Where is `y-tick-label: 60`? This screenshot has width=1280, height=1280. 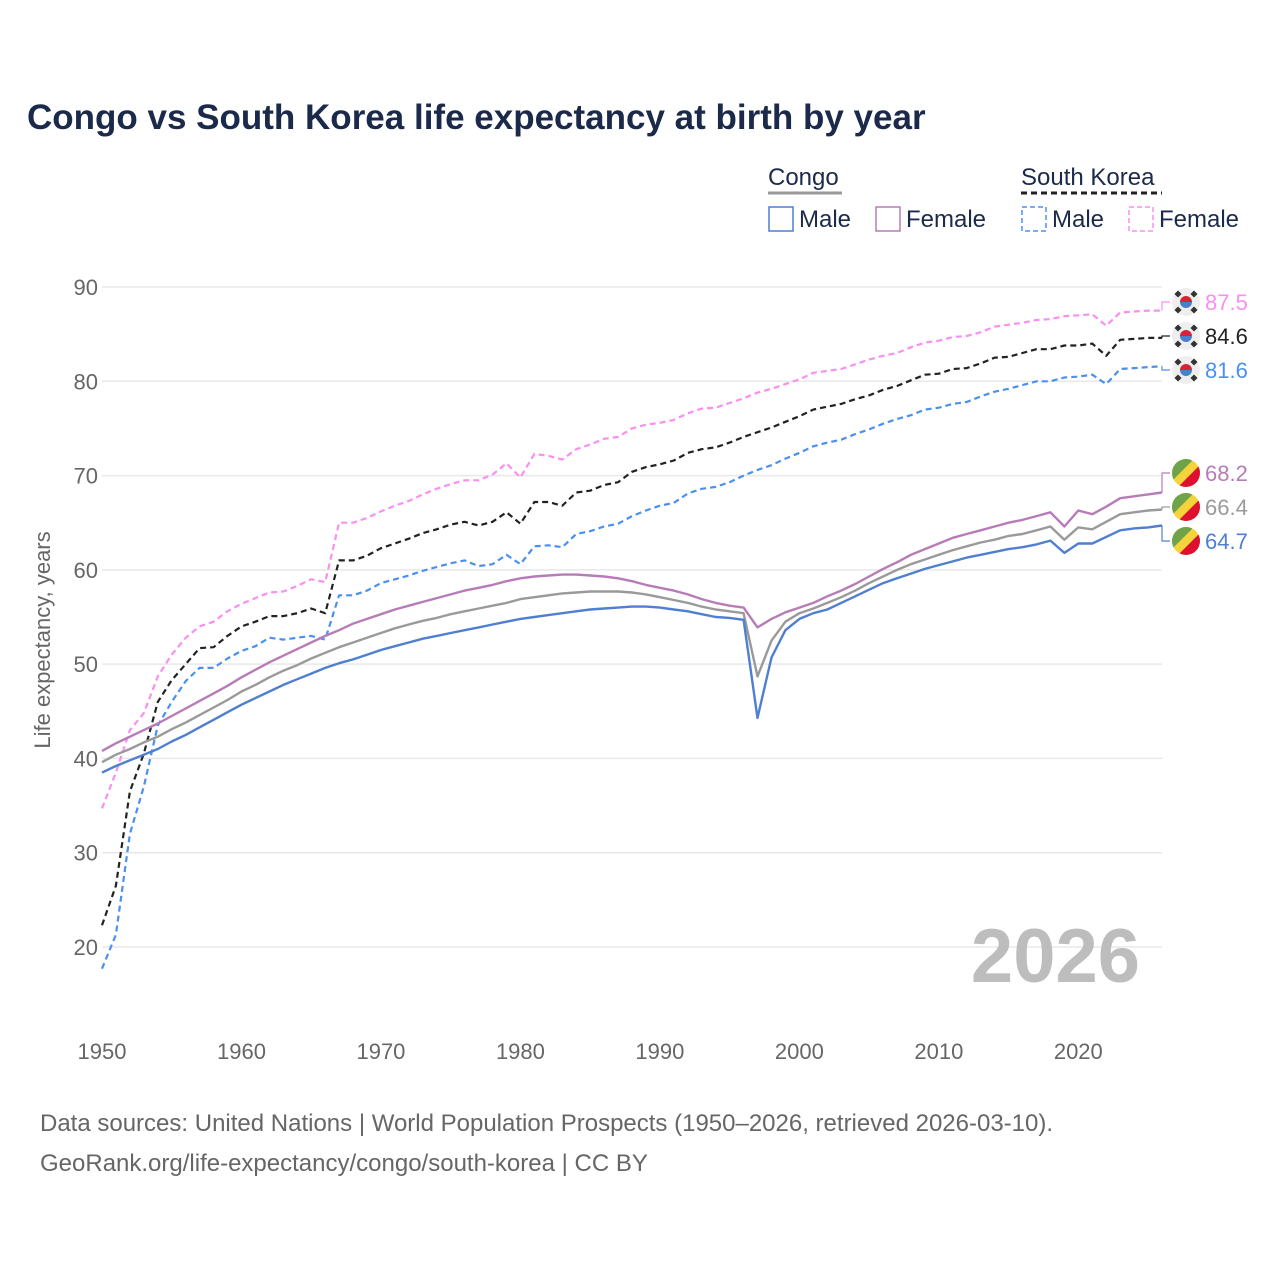 y-tick-label: 60 is located at coordinates (86, 570).